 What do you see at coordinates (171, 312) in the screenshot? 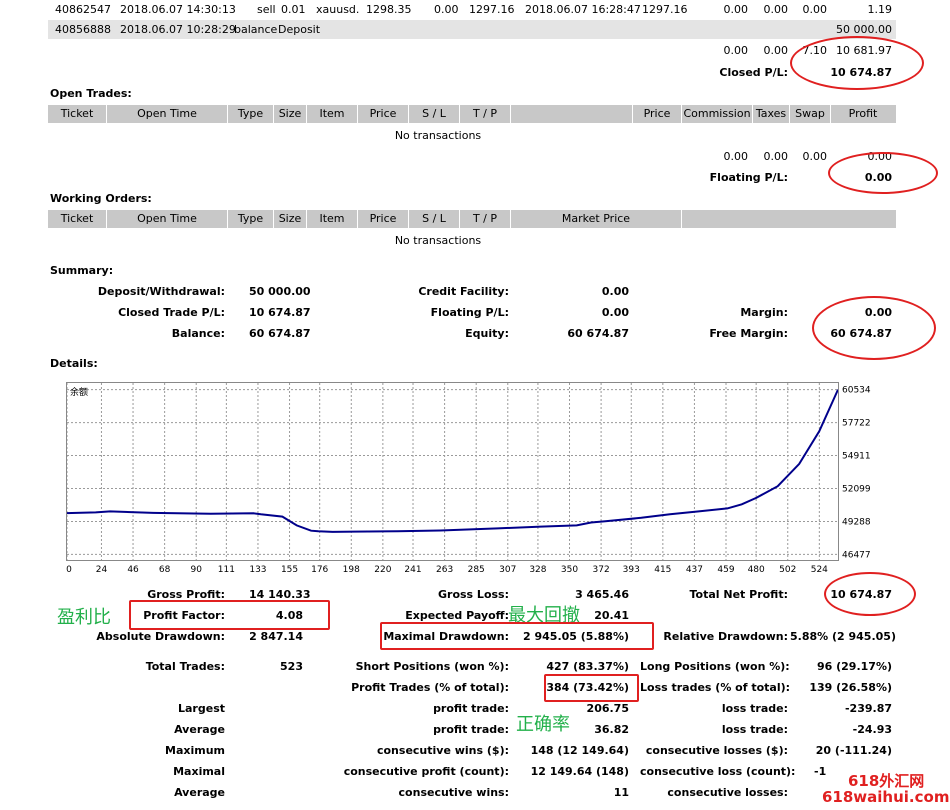
I see `closed-trade-pl-label: Closed Trade P/L:` at bounding box center [171, 312].